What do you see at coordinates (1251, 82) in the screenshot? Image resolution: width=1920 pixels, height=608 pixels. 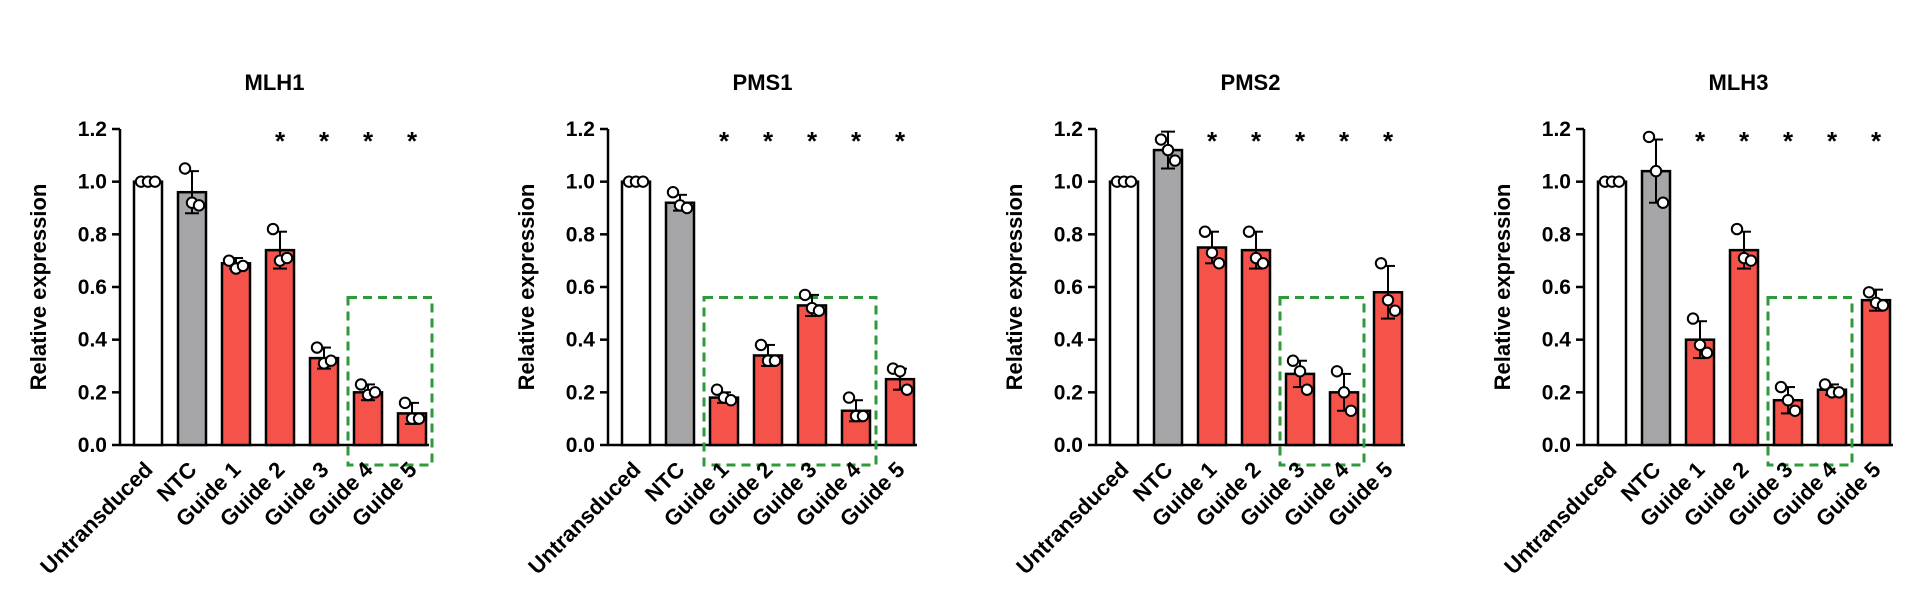 I see `chart-title: PMS2` at bounding box center [1251, 82].